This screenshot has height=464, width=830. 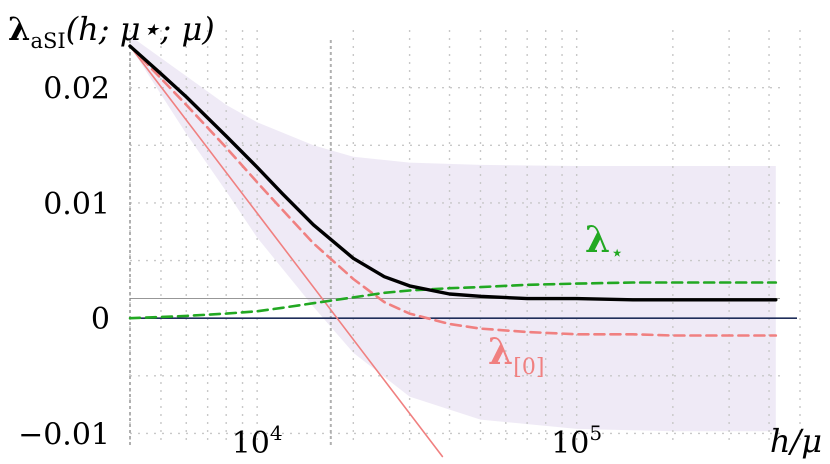 I want to click on chart-title: λaSI(h; μ⋆; μ), so click(x=111, y=31).